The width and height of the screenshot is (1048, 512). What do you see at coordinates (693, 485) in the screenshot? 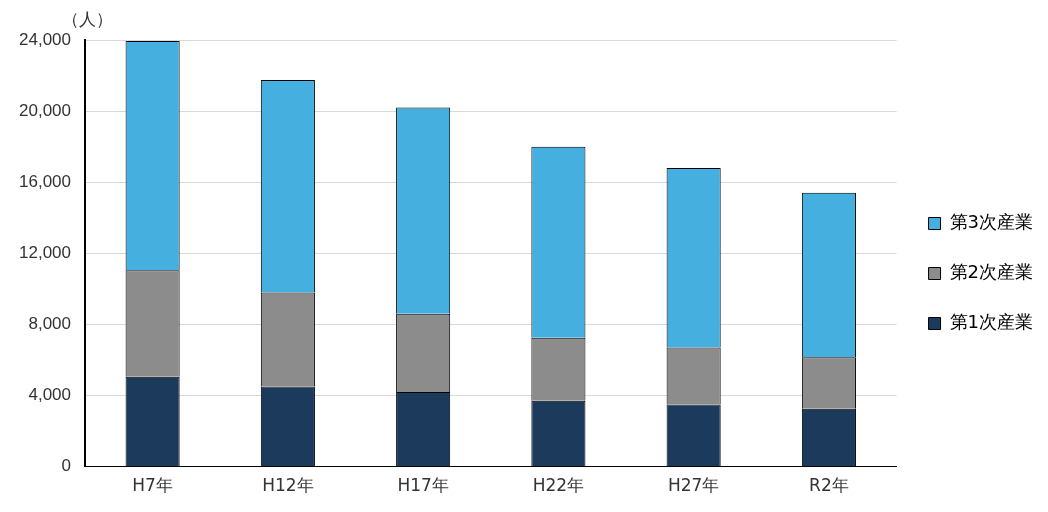
I see `x-tick-label: H27年` at bounding box center [693, 485].